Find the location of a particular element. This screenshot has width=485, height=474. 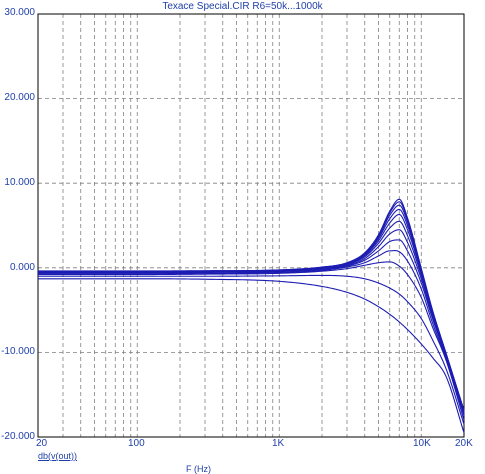

y-axis-label: db(v(out)) is located at coordinates (58, 456).